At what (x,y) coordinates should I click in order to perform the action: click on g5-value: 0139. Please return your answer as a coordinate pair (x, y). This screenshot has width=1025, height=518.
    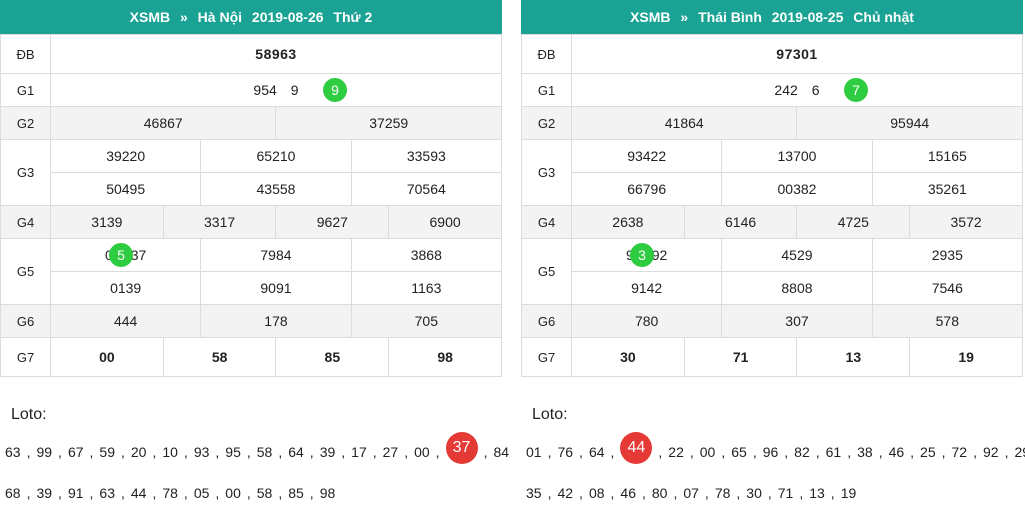
    Looking at the image, I should click on (125, 288).